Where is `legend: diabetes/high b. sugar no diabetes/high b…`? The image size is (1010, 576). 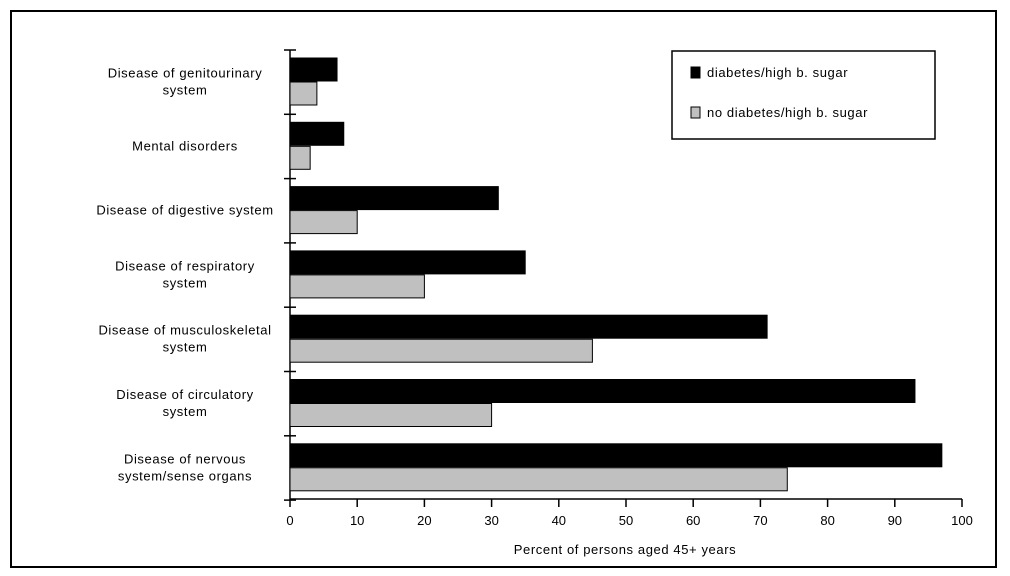 legend: diabetes/high b. sugar no diabetes/high b… is located at coordinates (803, 95).